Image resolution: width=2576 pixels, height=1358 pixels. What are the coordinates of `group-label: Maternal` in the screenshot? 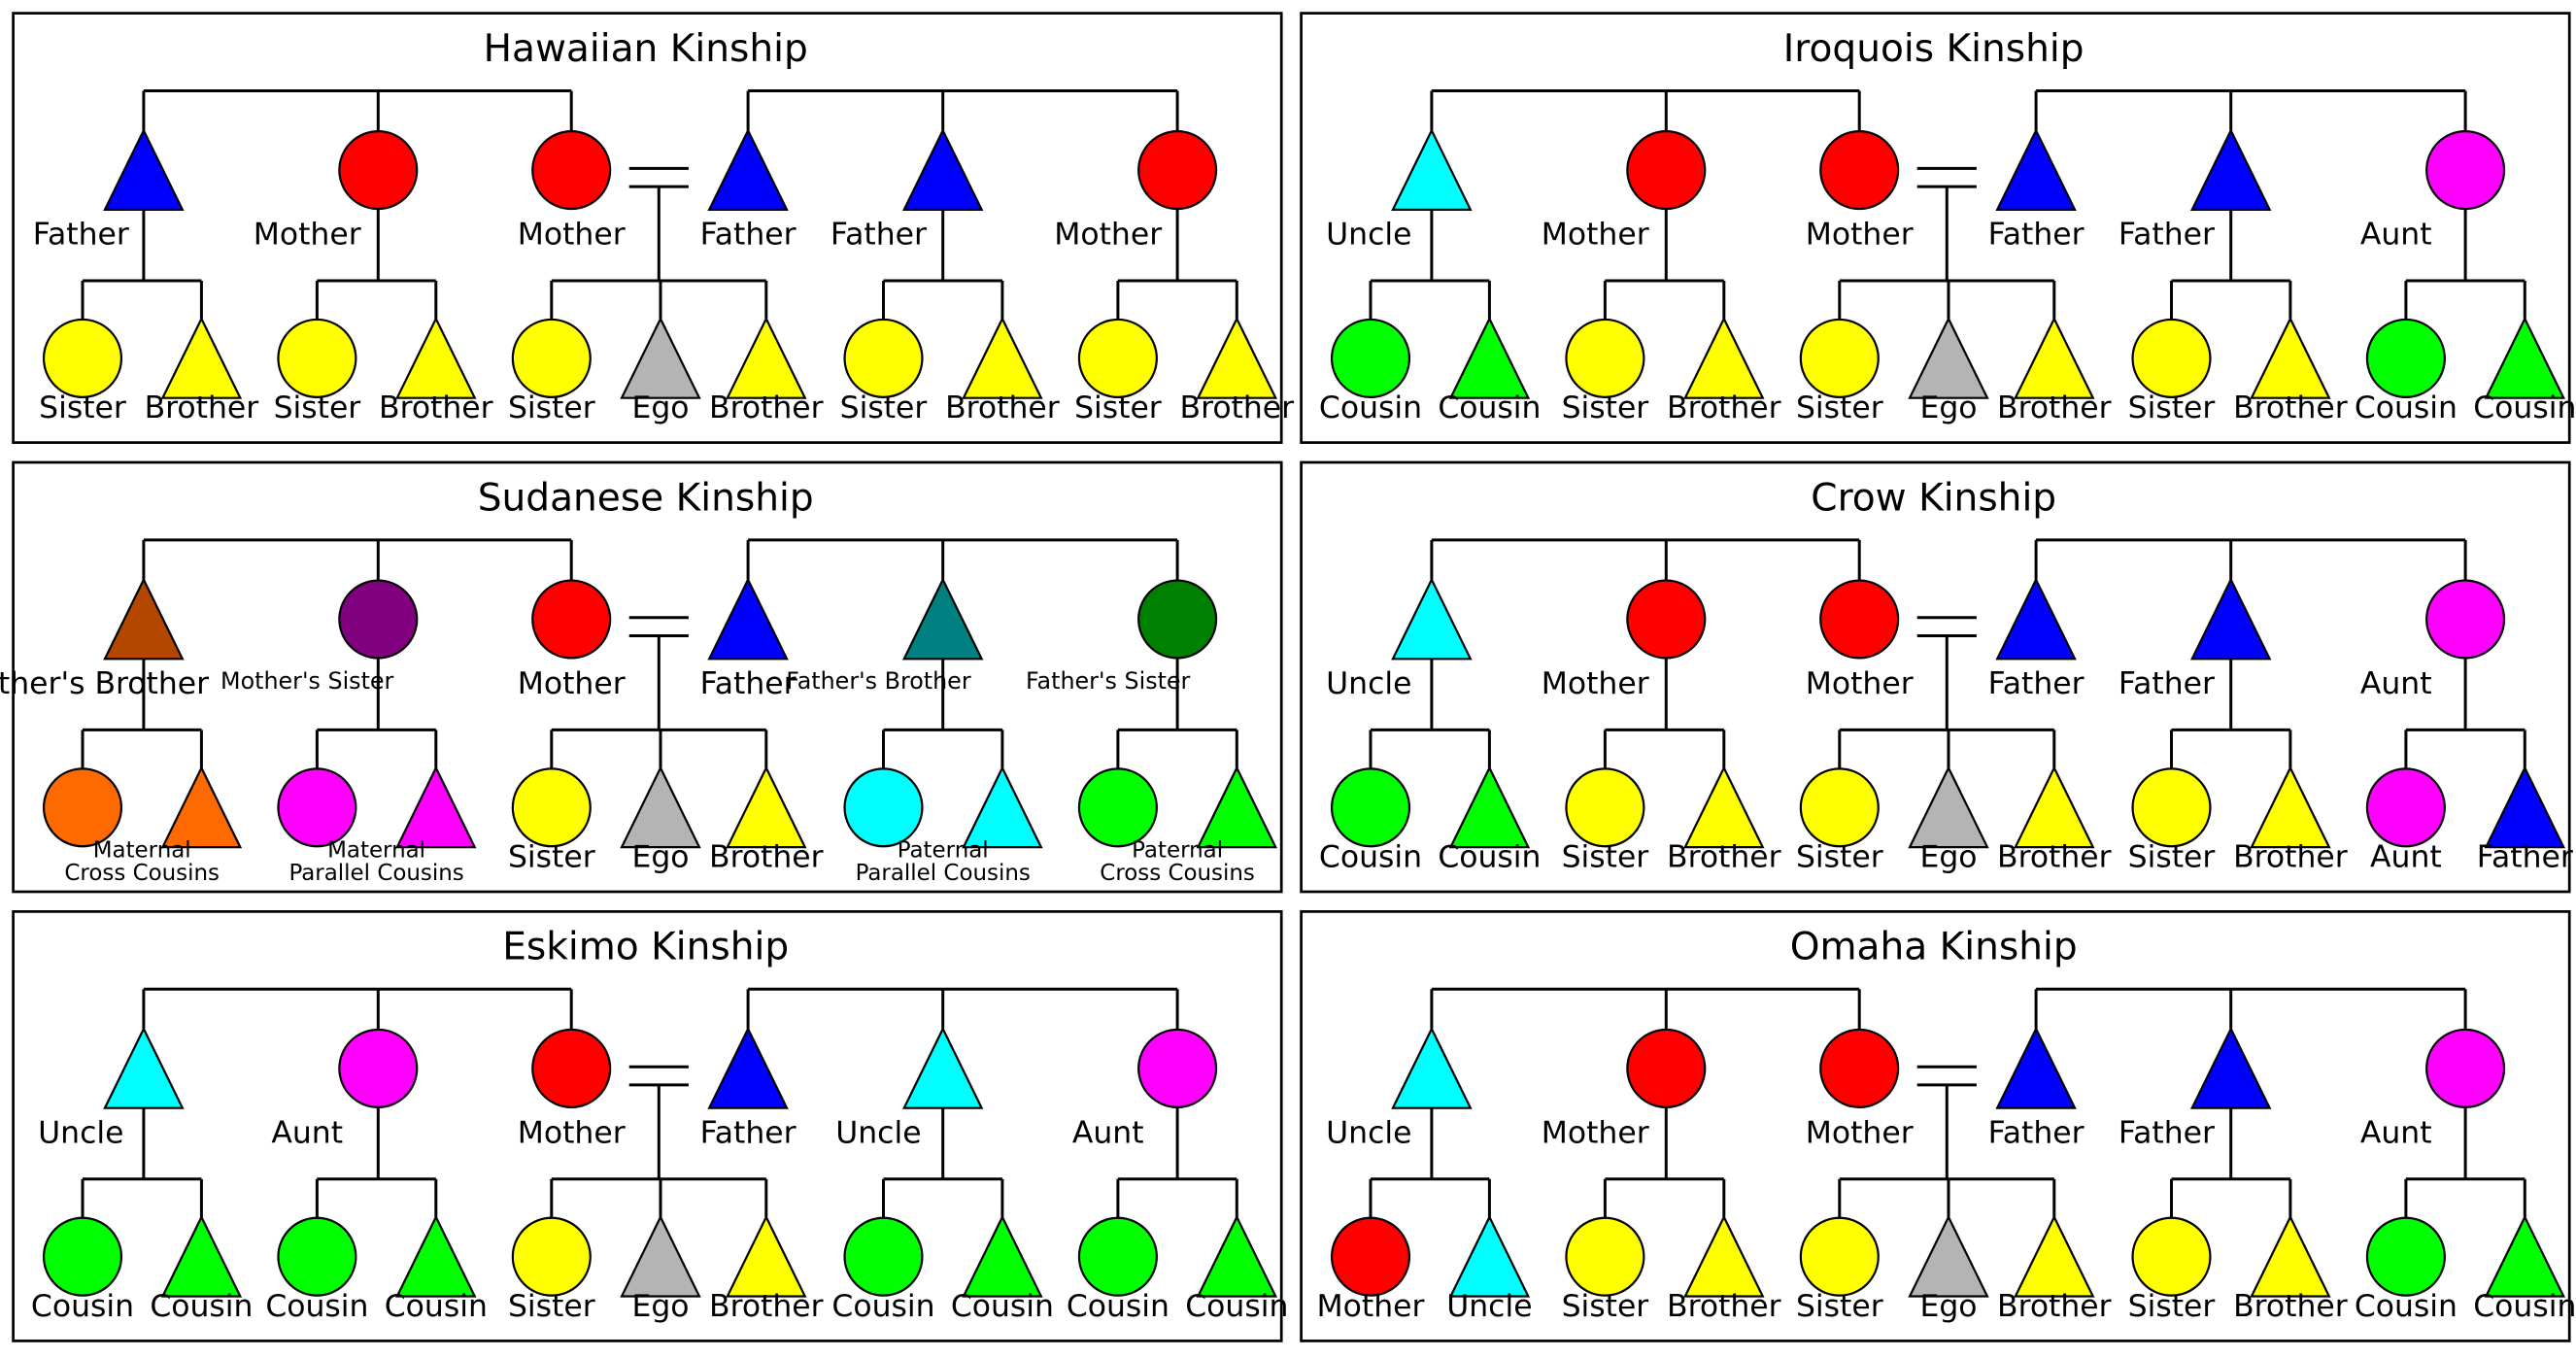 It's located at (376, 850).